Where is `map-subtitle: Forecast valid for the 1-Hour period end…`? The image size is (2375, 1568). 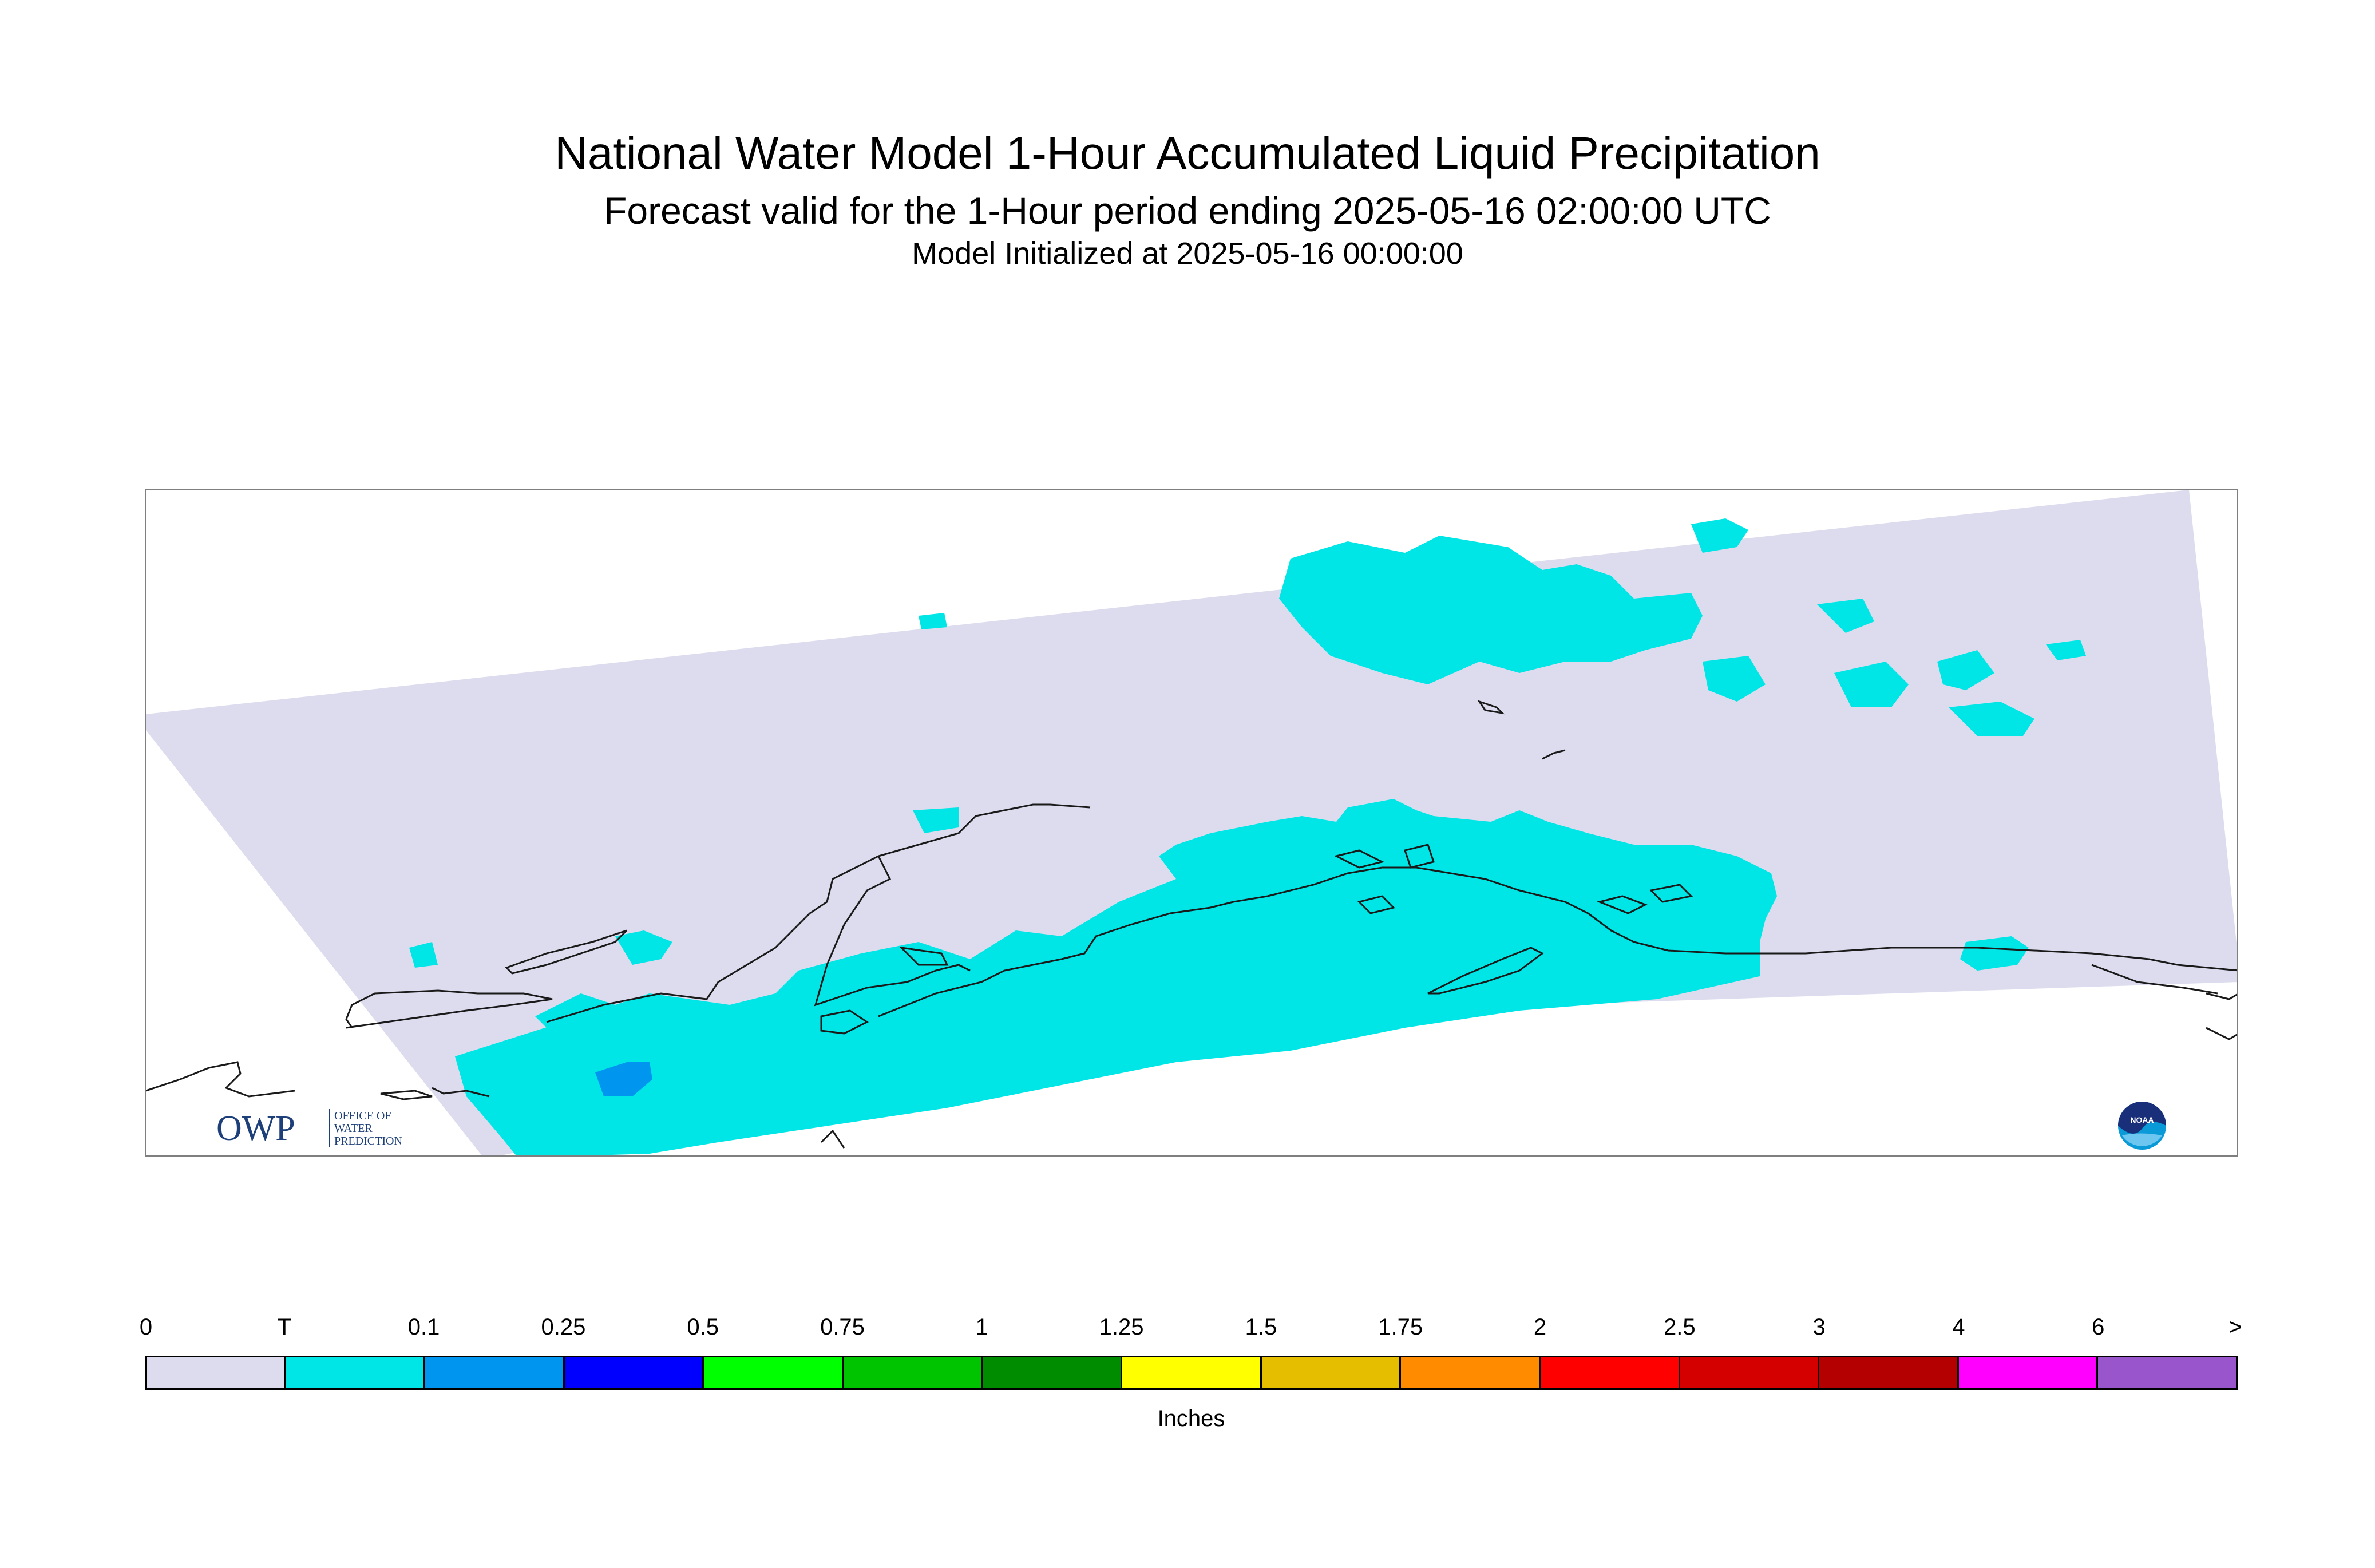 map-subtitle: Forecast valid for the 1-Hour period end… is located at coordinates (1187, 210).